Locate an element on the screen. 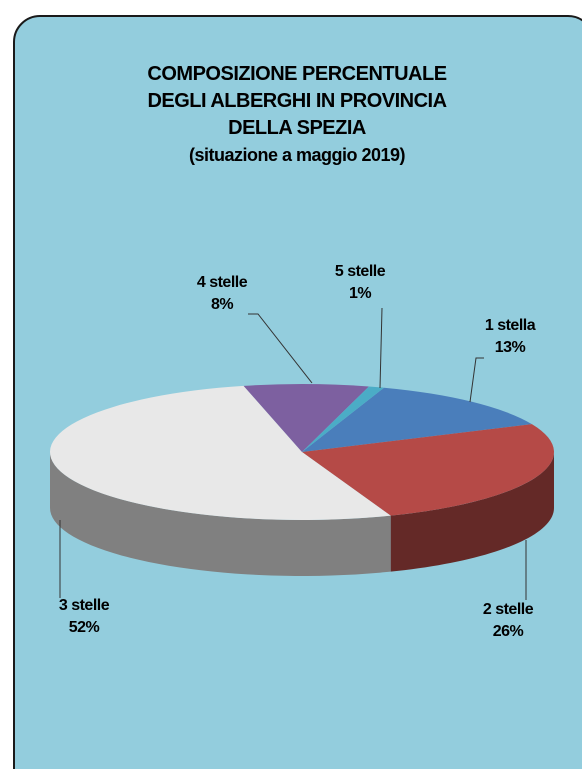 This screenshot has width=582, height=774. chart-title: DELLA SPEZIA is located at coordinates (297, 128).